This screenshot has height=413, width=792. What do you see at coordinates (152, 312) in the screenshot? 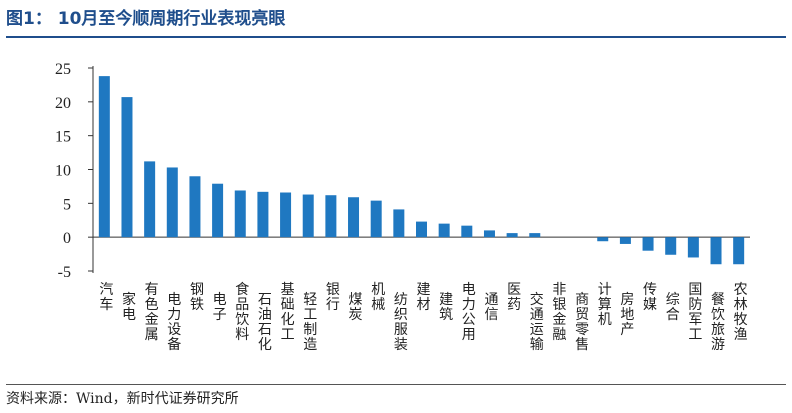
I see `x-category-label: 有色金属` at bounding box center [152, 312].